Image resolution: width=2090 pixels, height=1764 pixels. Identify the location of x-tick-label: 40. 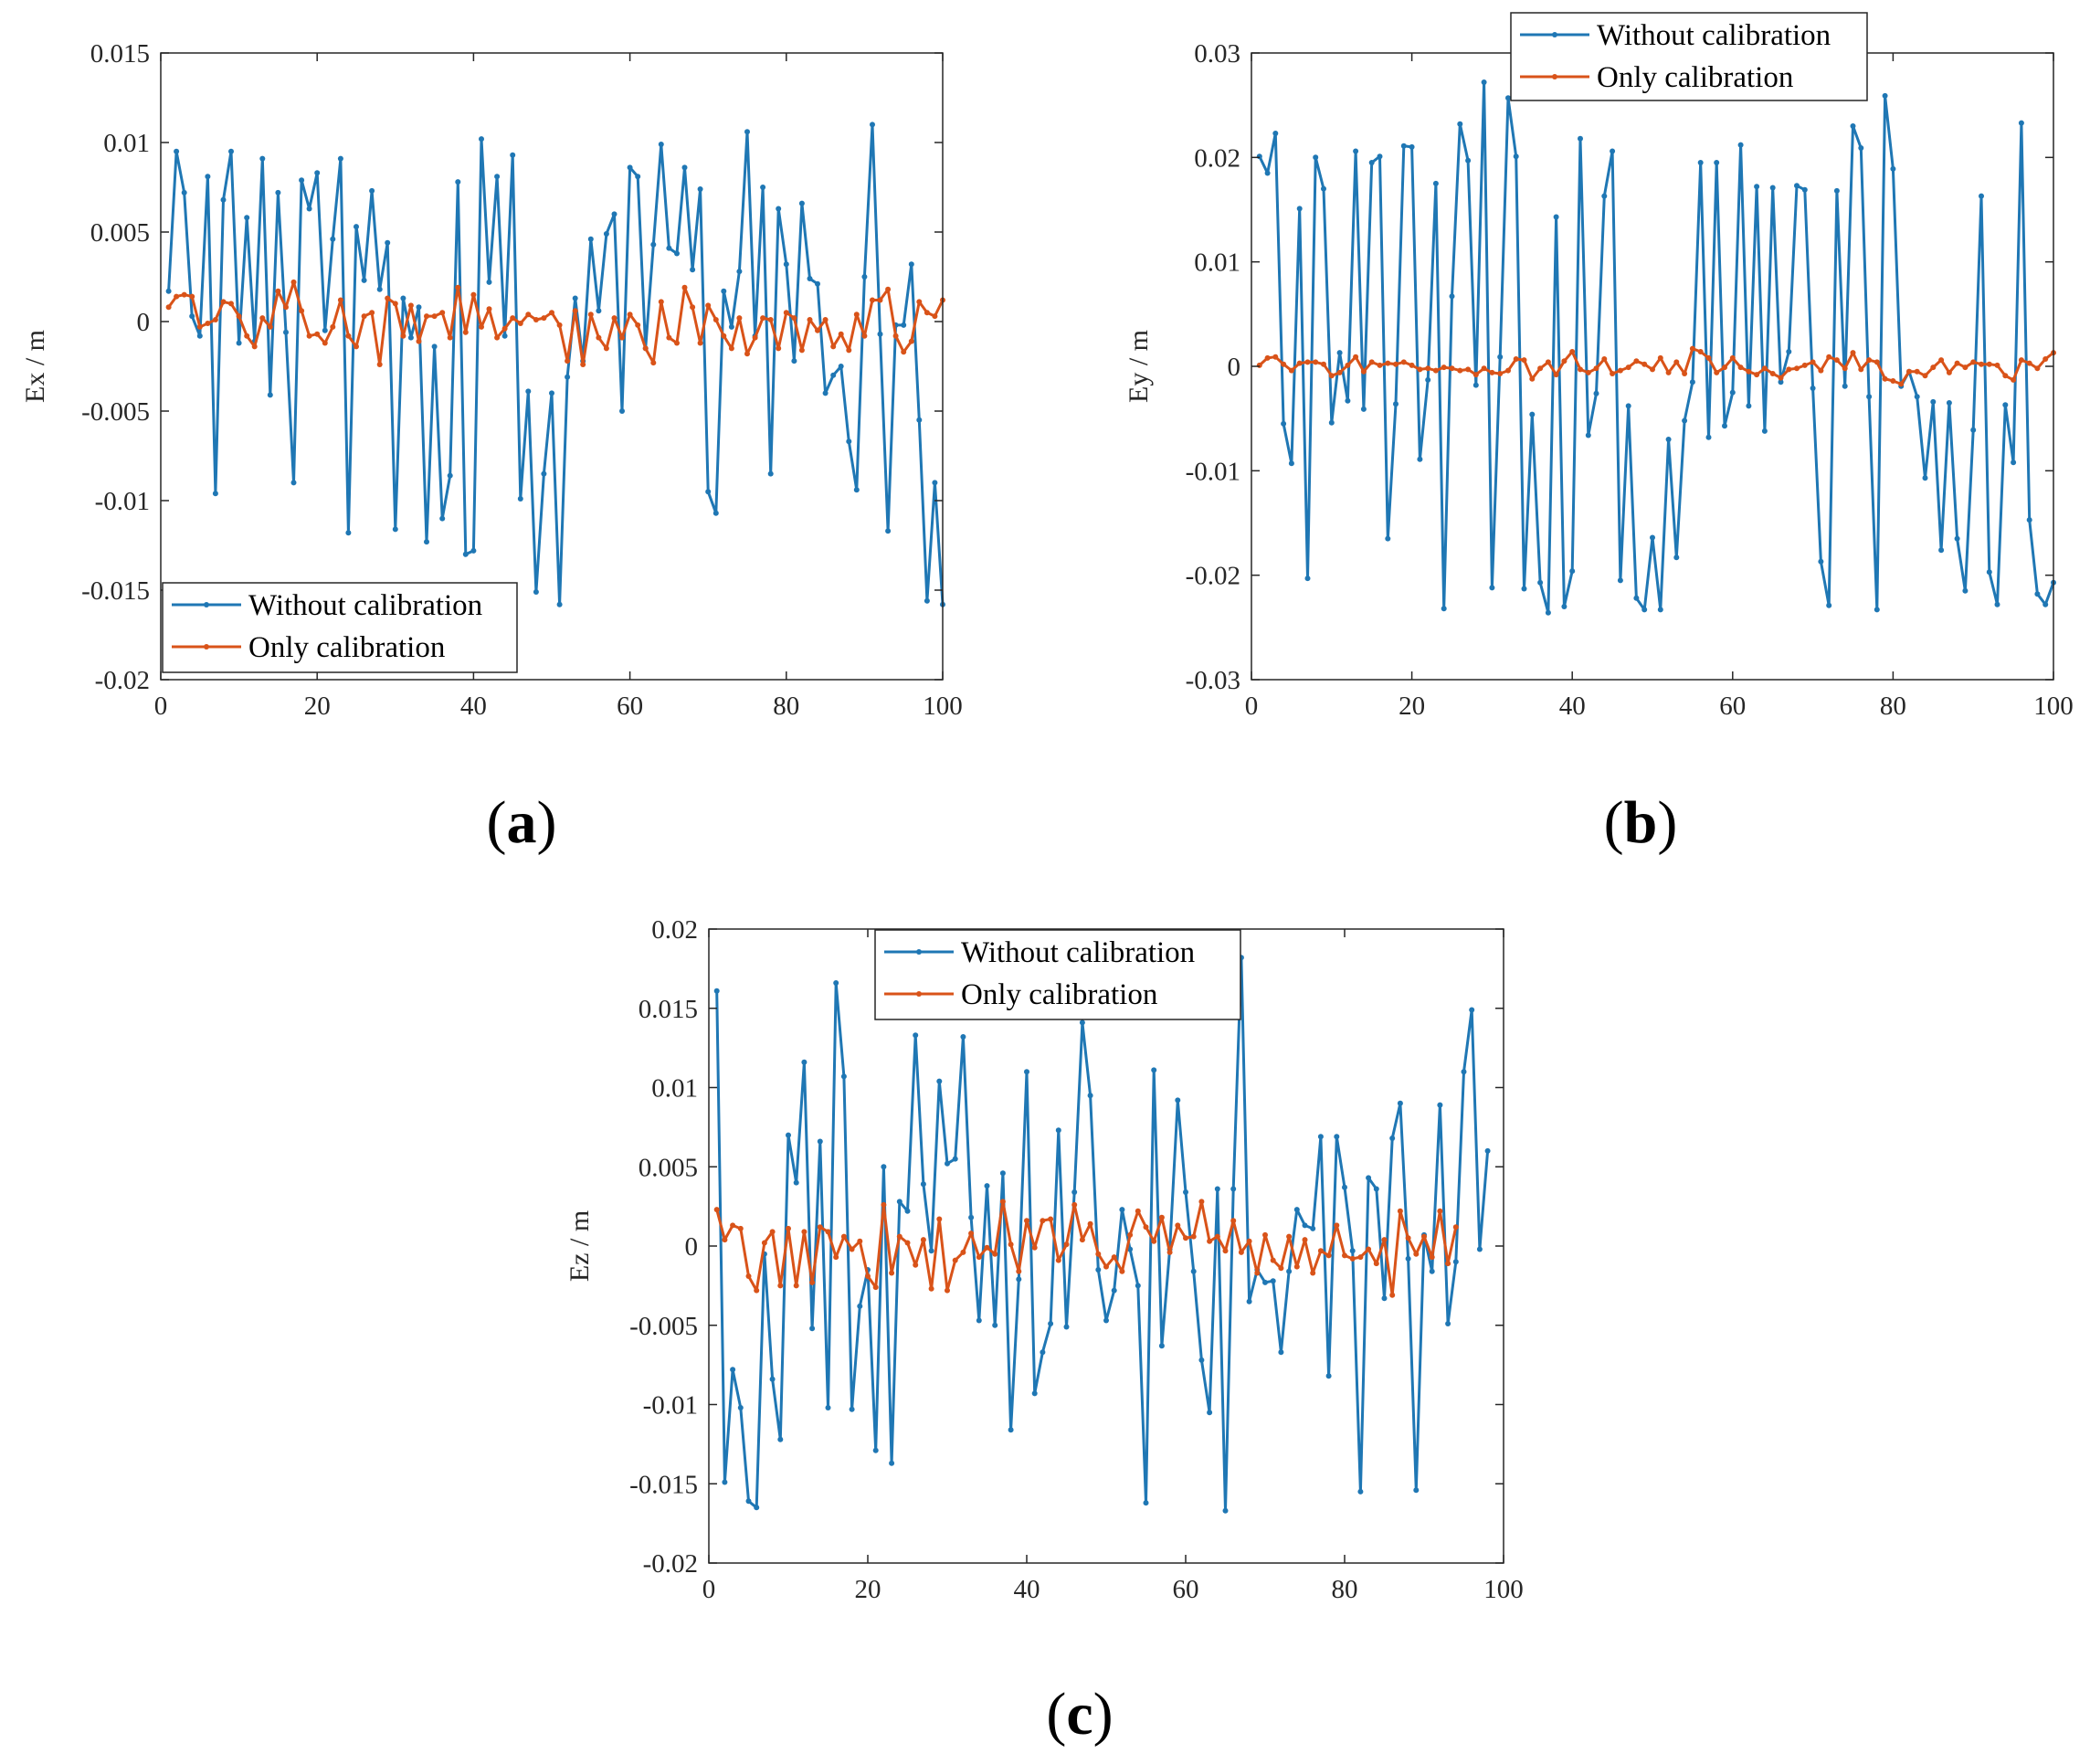
(1027, 1589).